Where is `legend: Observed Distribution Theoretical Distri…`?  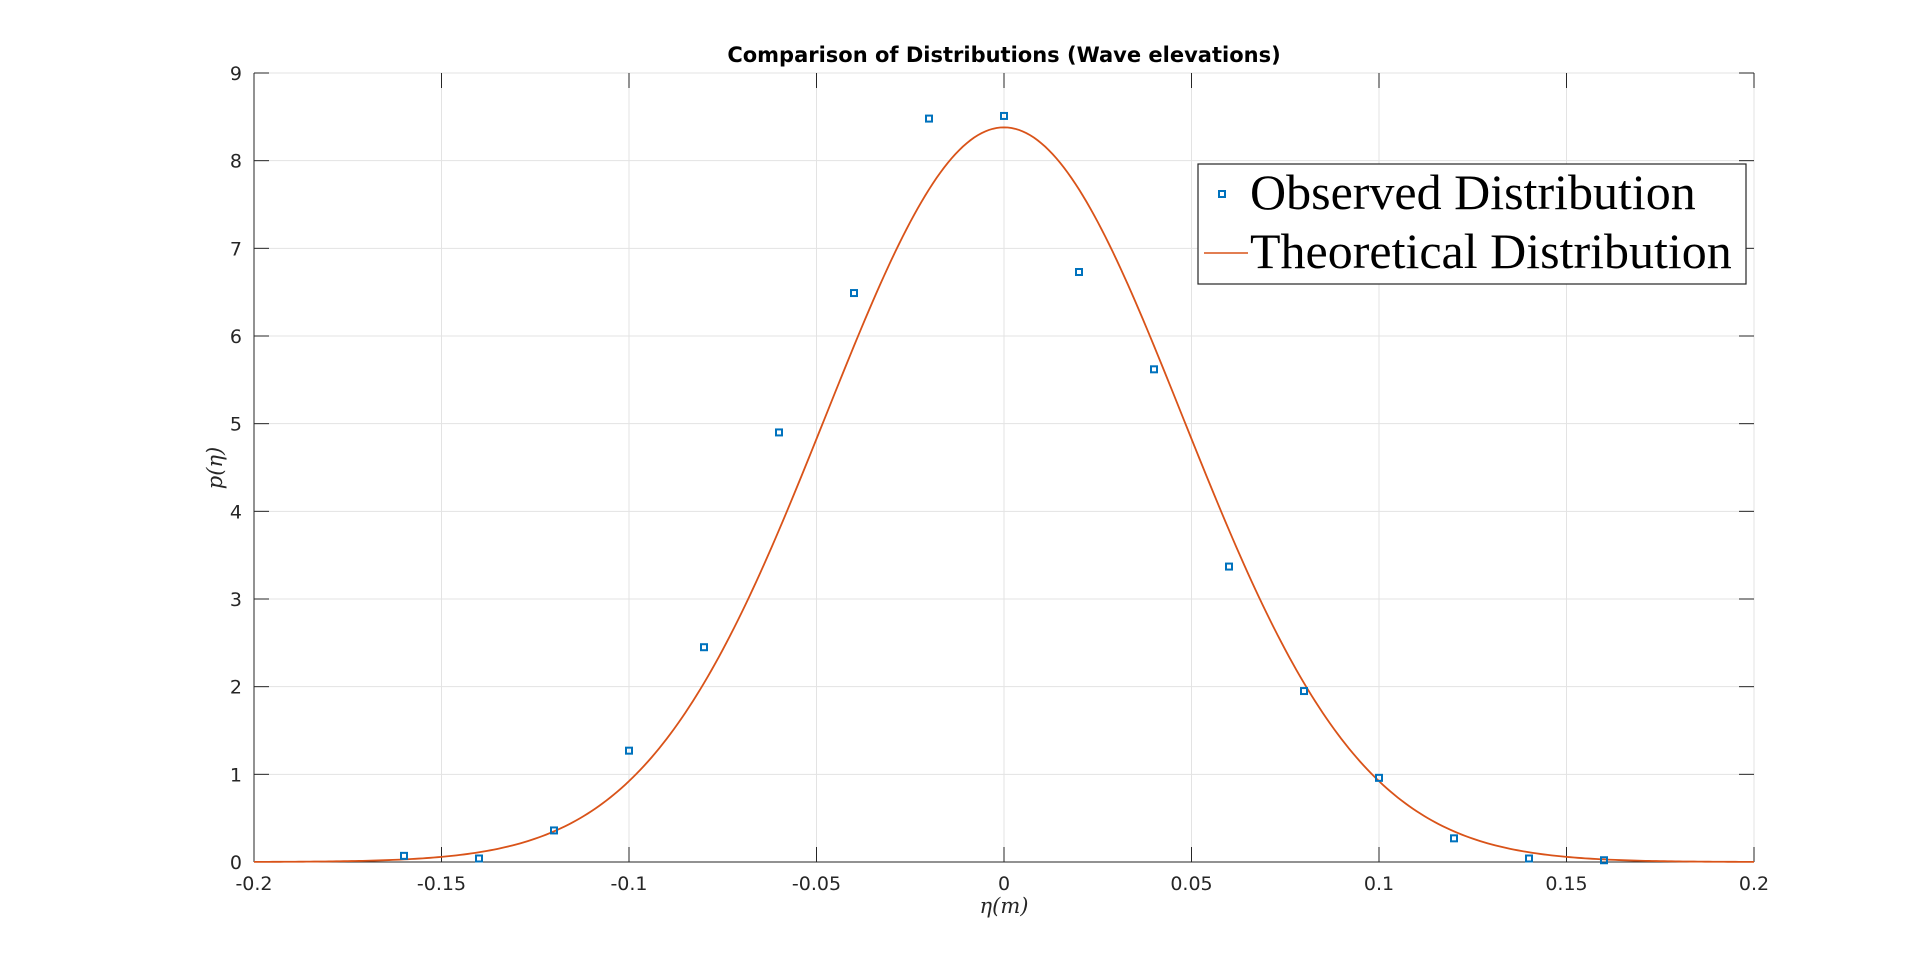 legend: Observed Distribution Theoretical Distri… is located at coordinates (1472, 224).